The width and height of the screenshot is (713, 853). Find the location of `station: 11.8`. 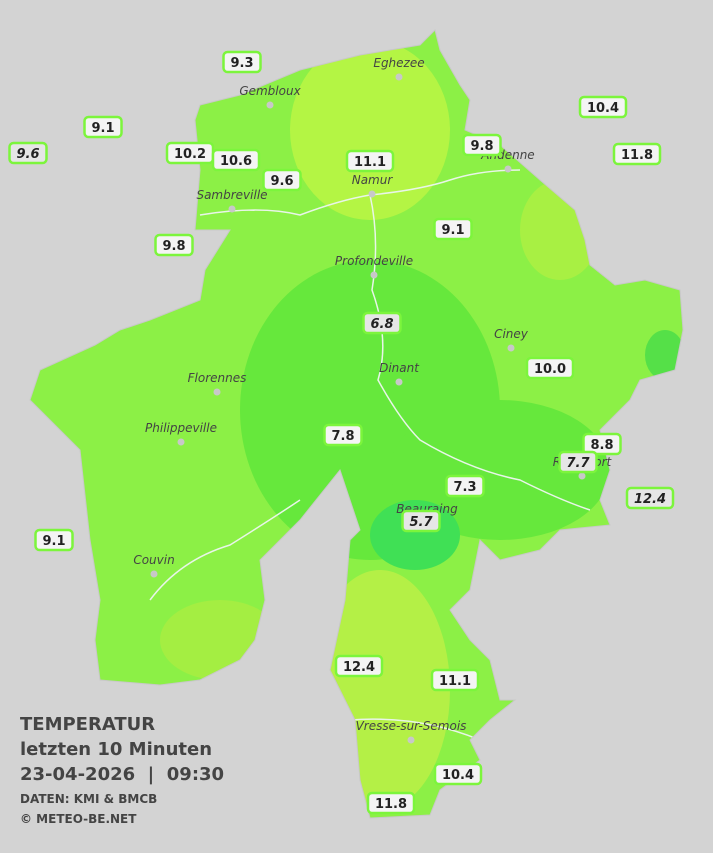

station: 11.8 is located at coordinates (391, 803).